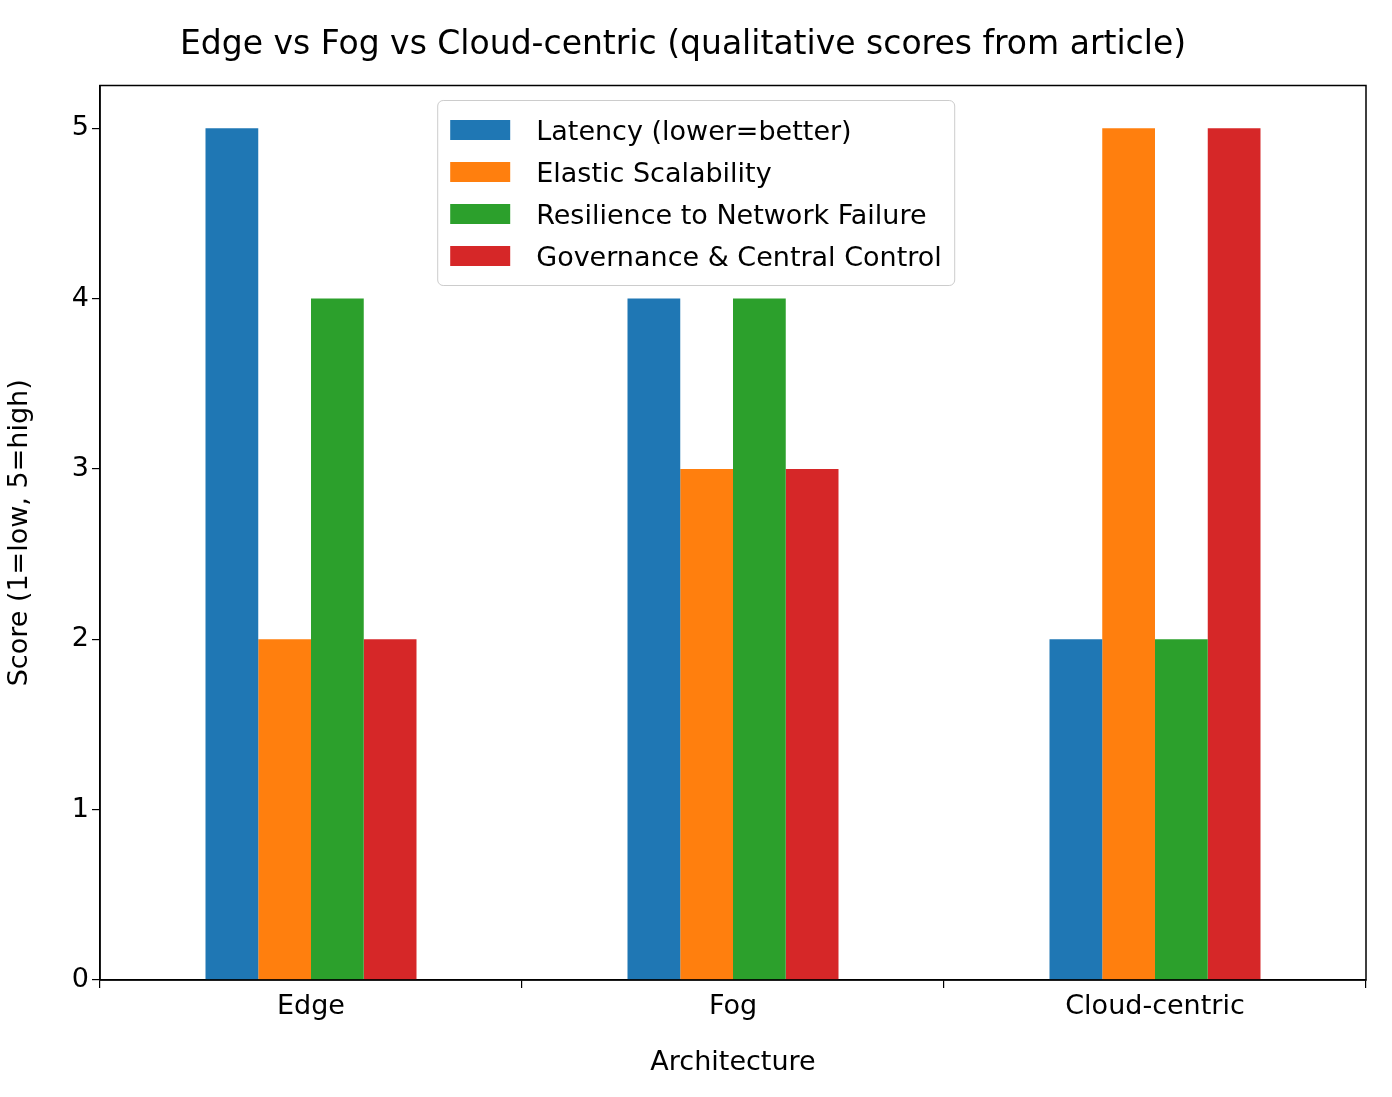 This screenshot has width=1392, height=1097. What do you see at coordinates (739, 256) in the screenshot?
I see `legend-label: Governance & Central Control` at bounding box center [739, 256].